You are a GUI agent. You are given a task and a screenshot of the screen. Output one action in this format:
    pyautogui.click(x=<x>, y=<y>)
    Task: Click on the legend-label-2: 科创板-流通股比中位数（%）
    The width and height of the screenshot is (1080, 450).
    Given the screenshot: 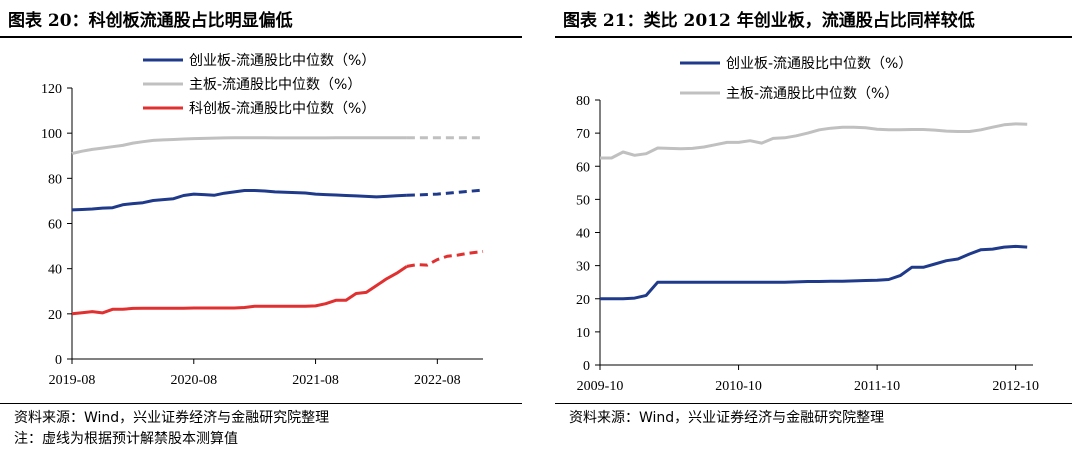 What is the action you would take?
    pyautogui.click(x=282, y=109)
    